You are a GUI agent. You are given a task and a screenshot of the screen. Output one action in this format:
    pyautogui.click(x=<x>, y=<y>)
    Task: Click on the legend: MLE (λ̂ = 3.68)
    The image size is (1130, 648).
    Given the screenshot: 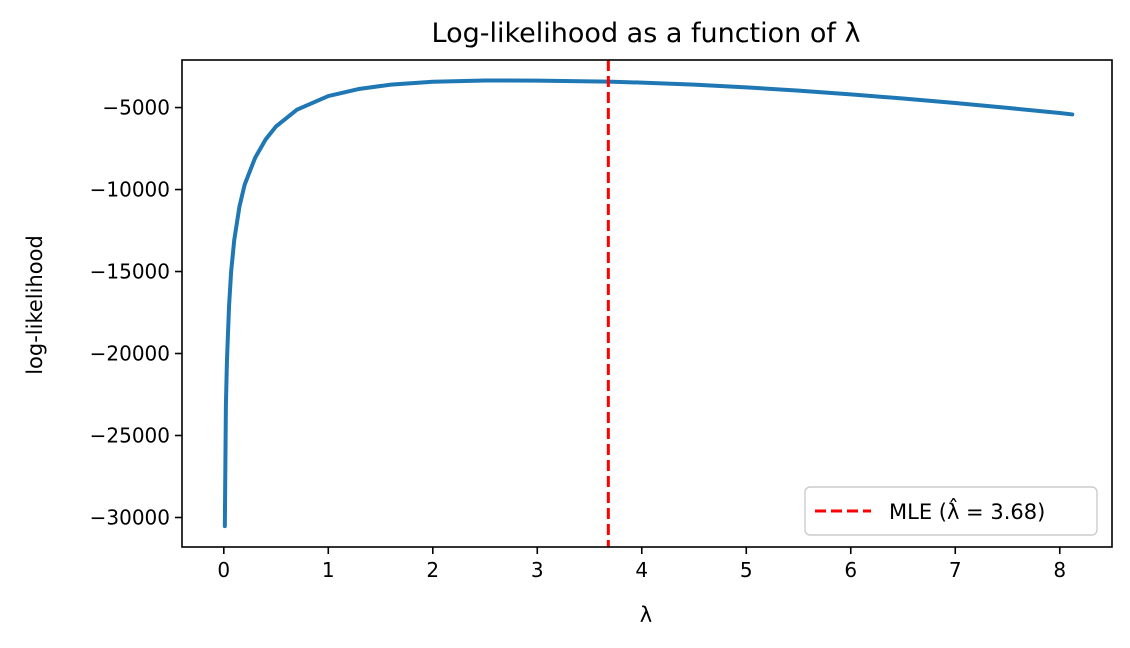 What is the action you would take?
    pyautogui.click(x=951, y=511)
    